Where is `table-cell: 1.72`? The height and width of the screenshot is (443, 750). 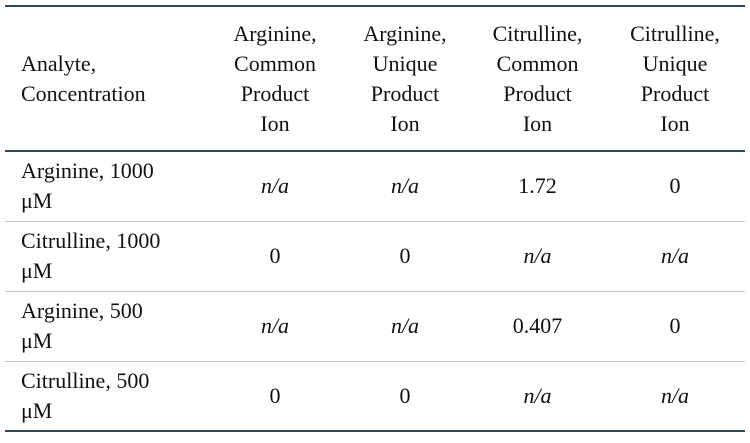
table-cell: 1.72 is located at coordinates (537, 186).